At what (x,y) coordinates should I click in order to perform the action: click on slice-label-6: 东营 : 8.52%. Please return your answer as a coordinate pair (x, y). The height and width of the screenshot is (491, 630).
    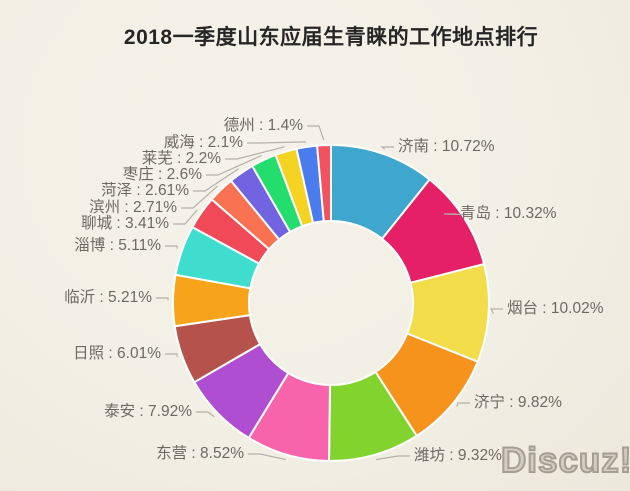
    Looking at the image, I should click on (200, 453).